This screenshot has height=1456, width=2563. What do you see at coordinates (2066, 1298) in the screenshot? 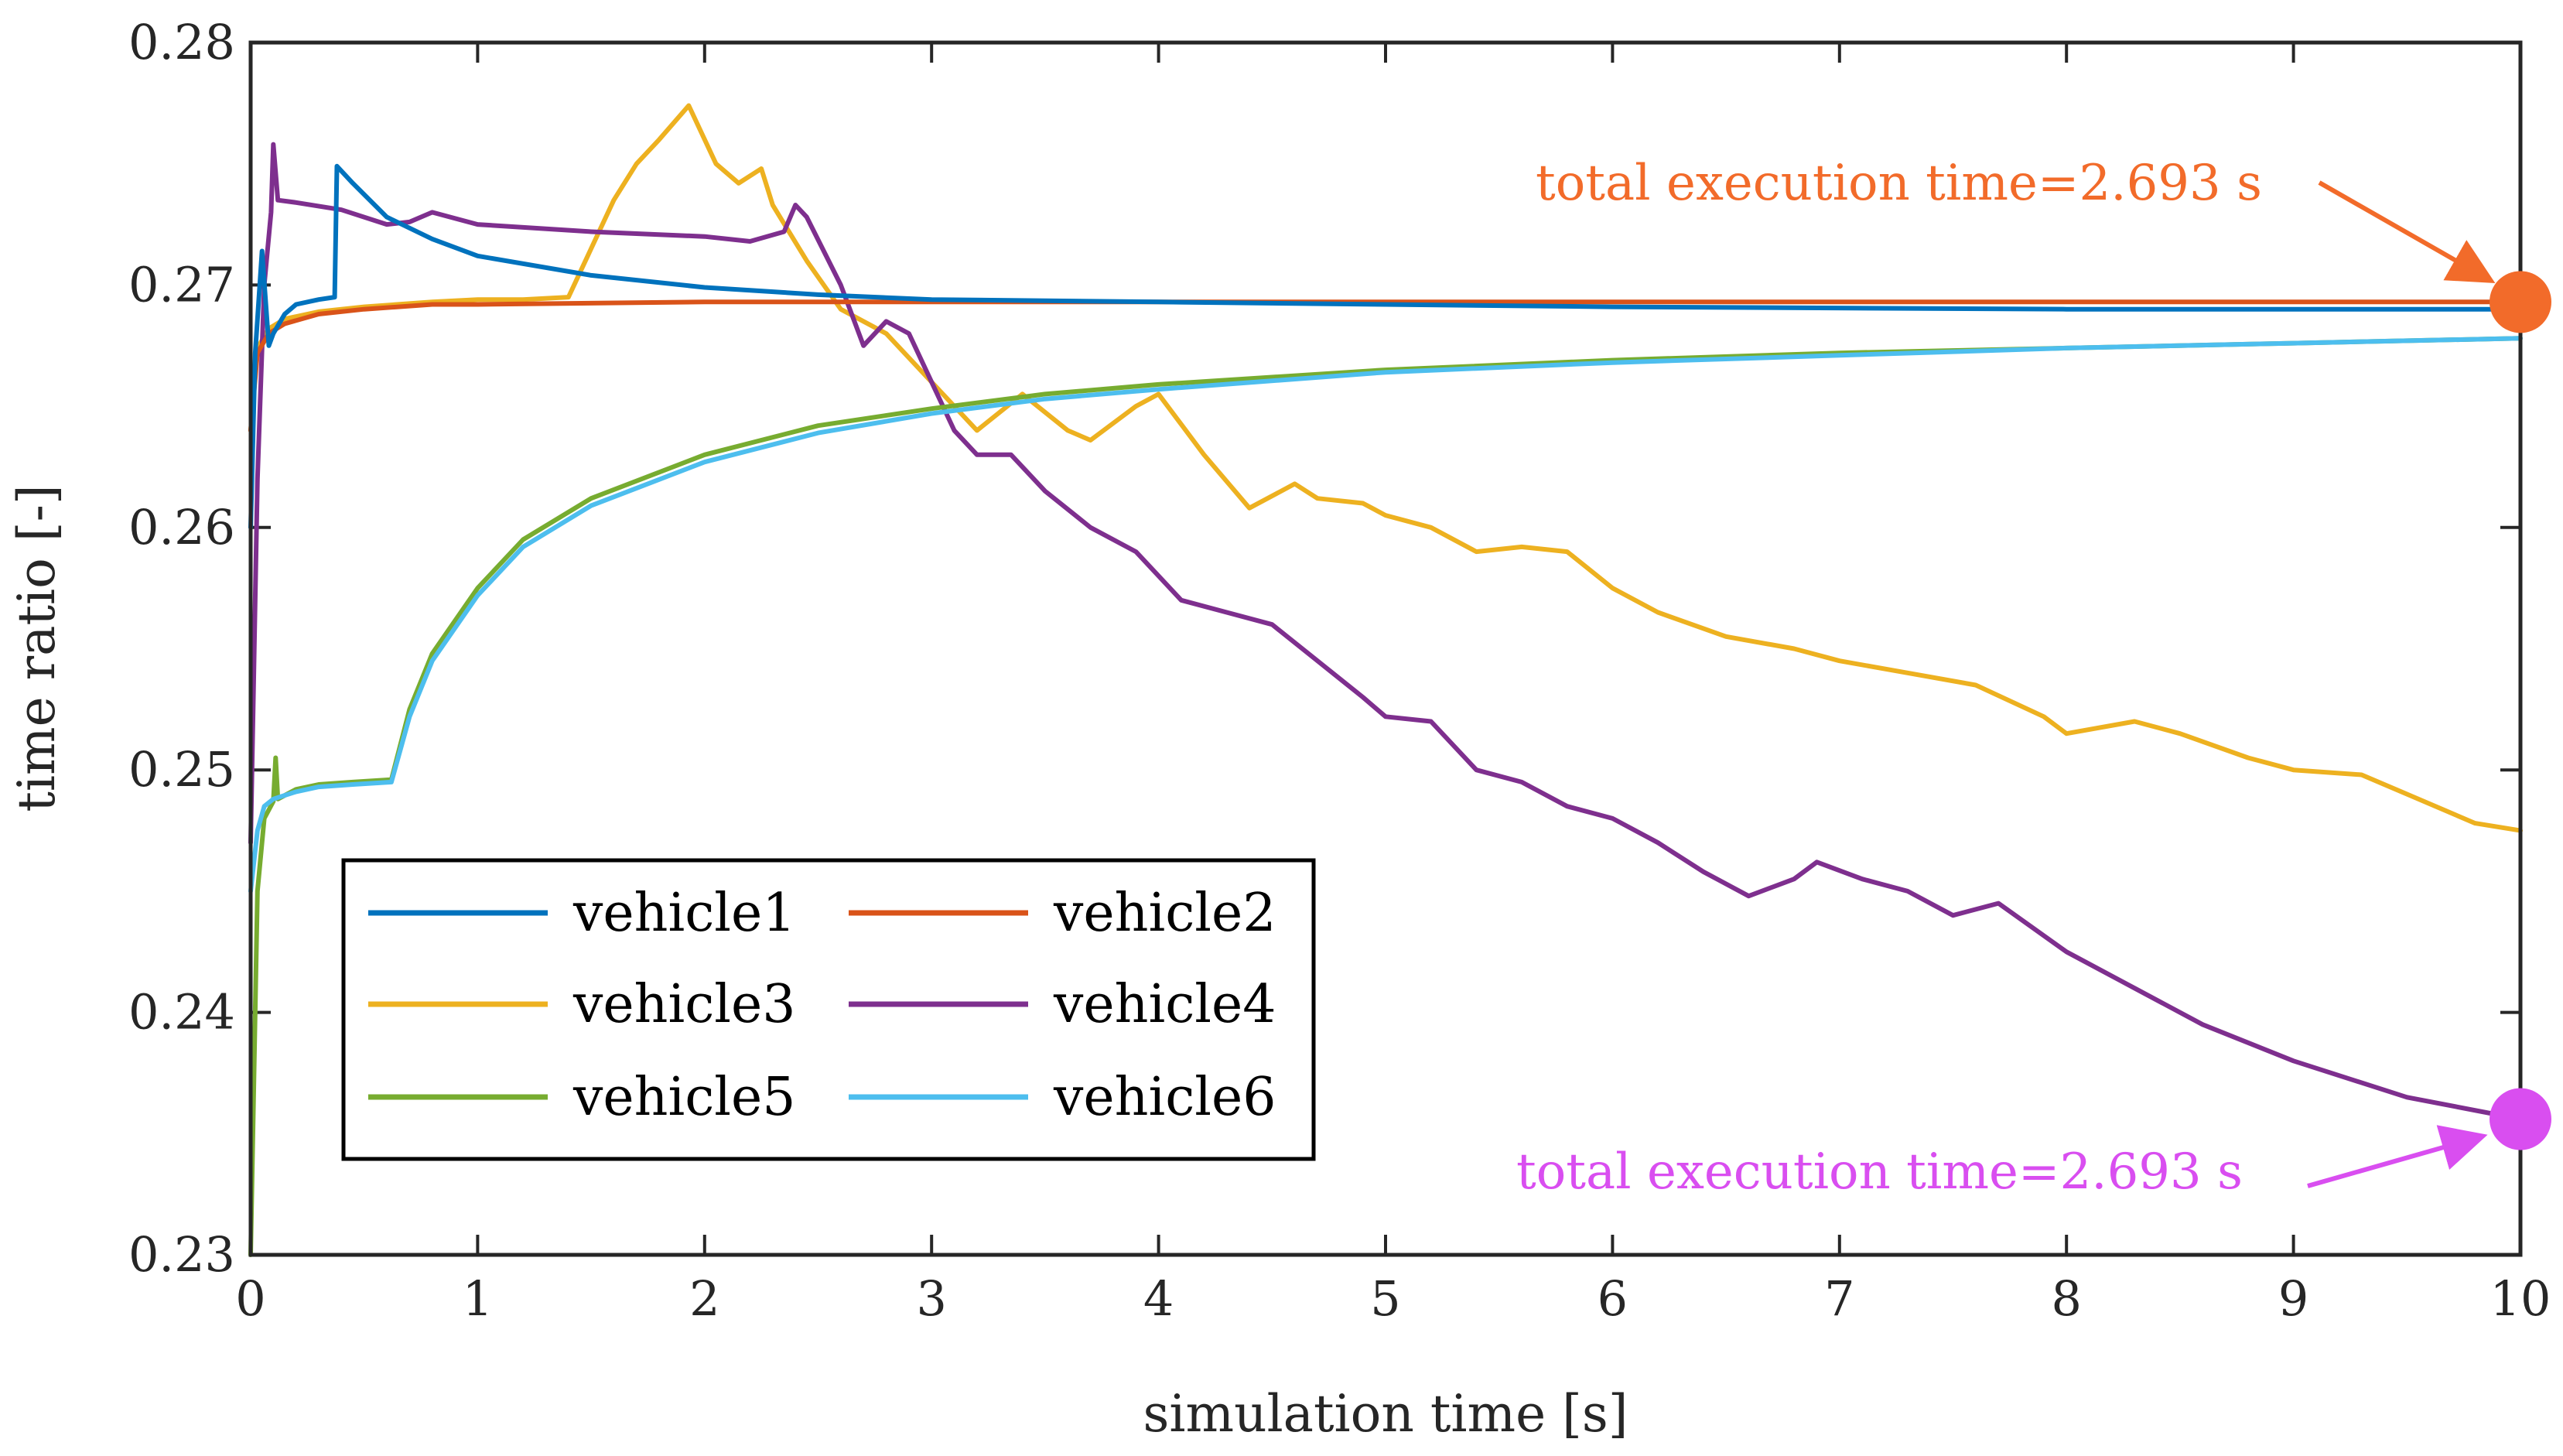
I see `x-tick-label: 8` at bounding box center [2066, 1298].